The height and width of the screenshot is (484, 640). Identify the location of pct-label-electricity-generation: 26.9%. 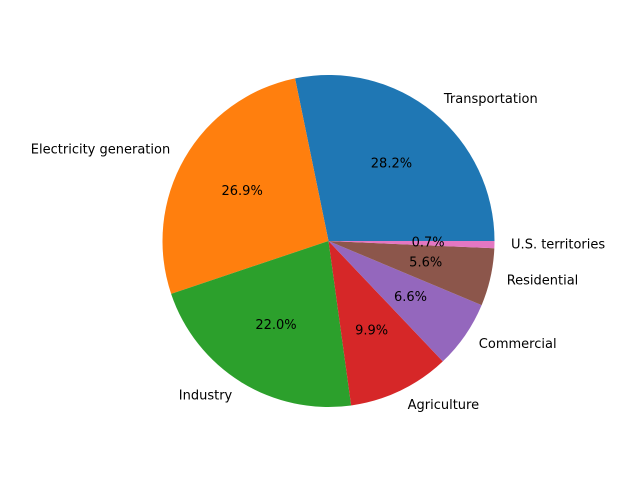
(242, 191).